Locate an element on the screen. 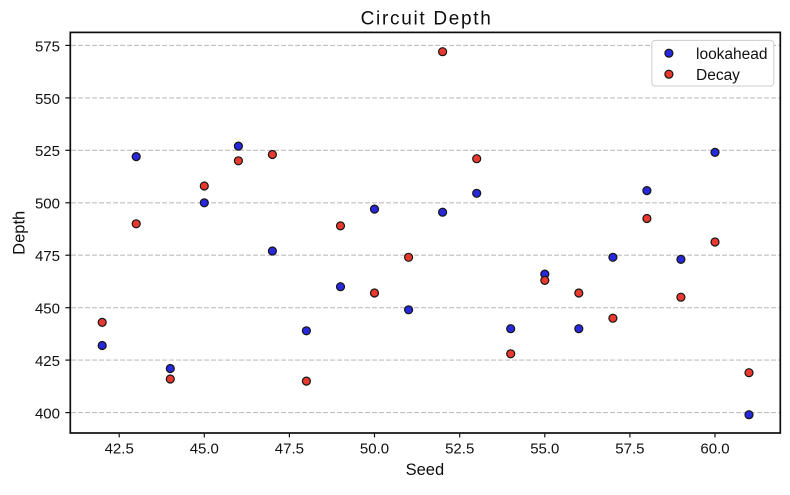 Image resolution: width=790 pixels, height=495 pixels. svg-text: 57.5 is located at coordinates (629, 449).